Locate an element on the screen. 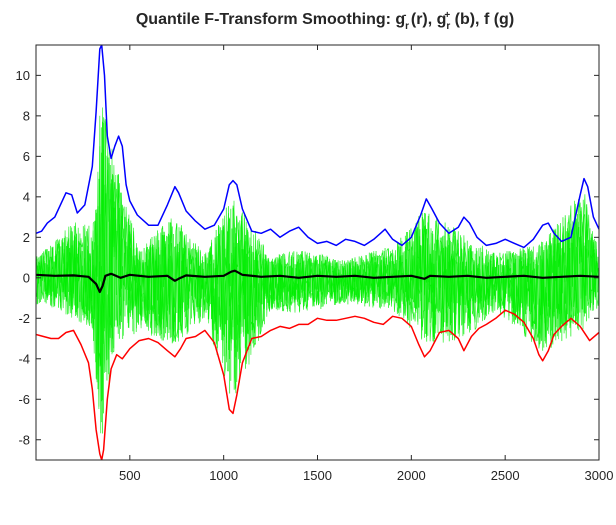 This screenshot has width=616, height=525. x-tick-label: 1000 is located at coordinates (223, 475).